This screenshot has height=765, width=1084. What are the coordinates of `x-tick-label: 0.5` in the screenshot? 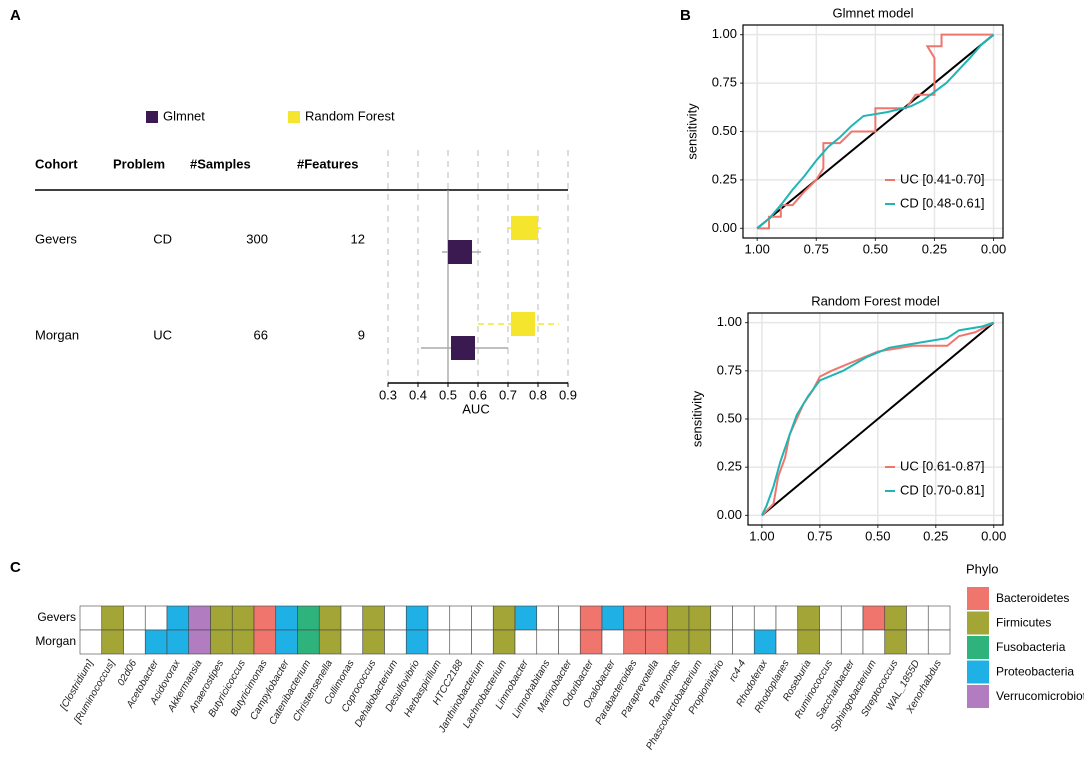 It's located at (448, 394).